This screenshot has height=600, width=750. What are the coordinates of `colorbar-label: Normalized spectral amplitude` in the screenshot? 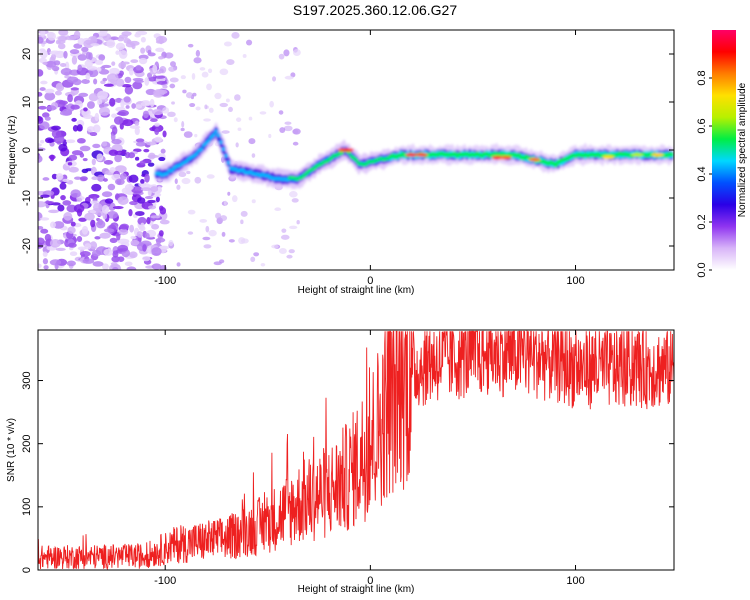 It's located at (742, 149).